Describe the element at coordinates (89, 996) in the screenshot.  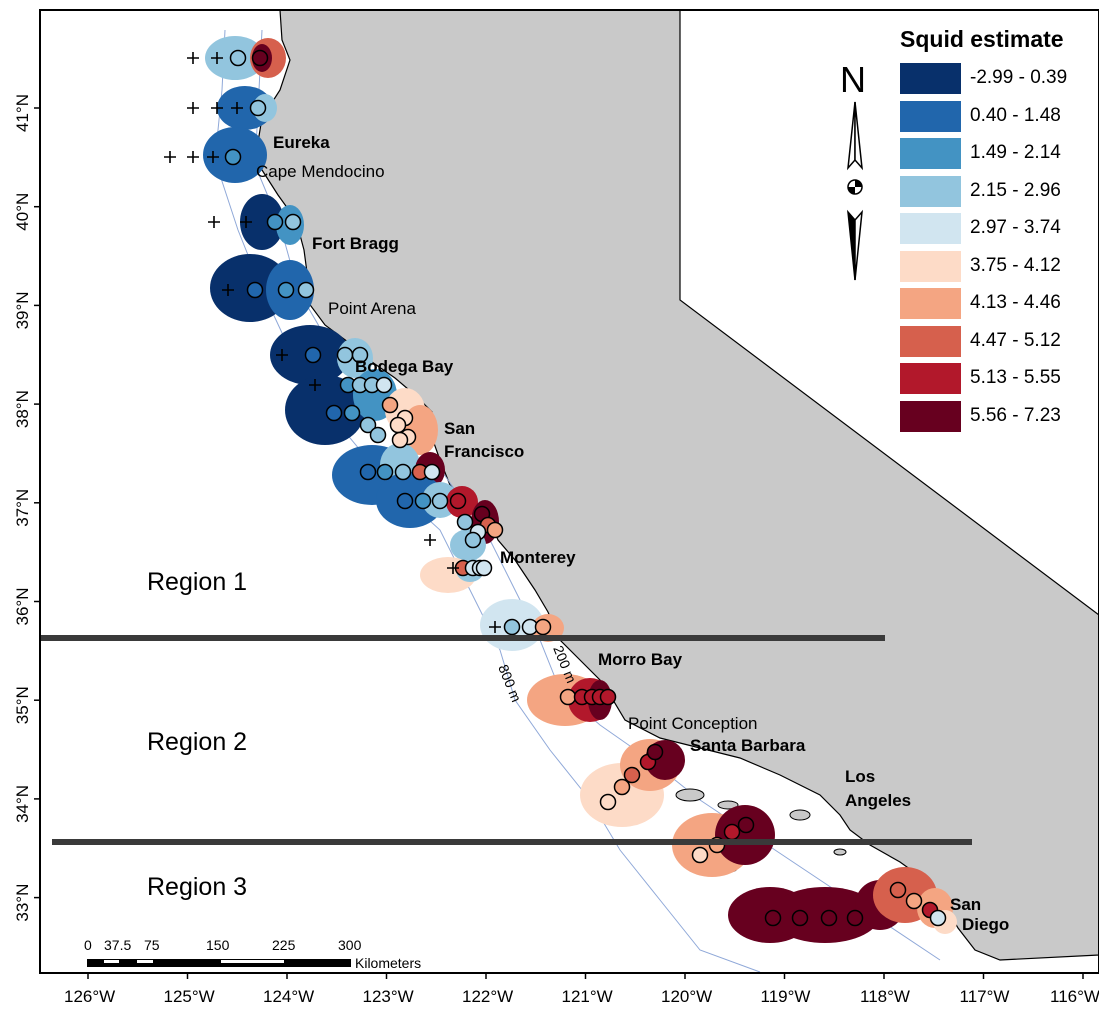
I see `lon-label: 126°W` at that location.